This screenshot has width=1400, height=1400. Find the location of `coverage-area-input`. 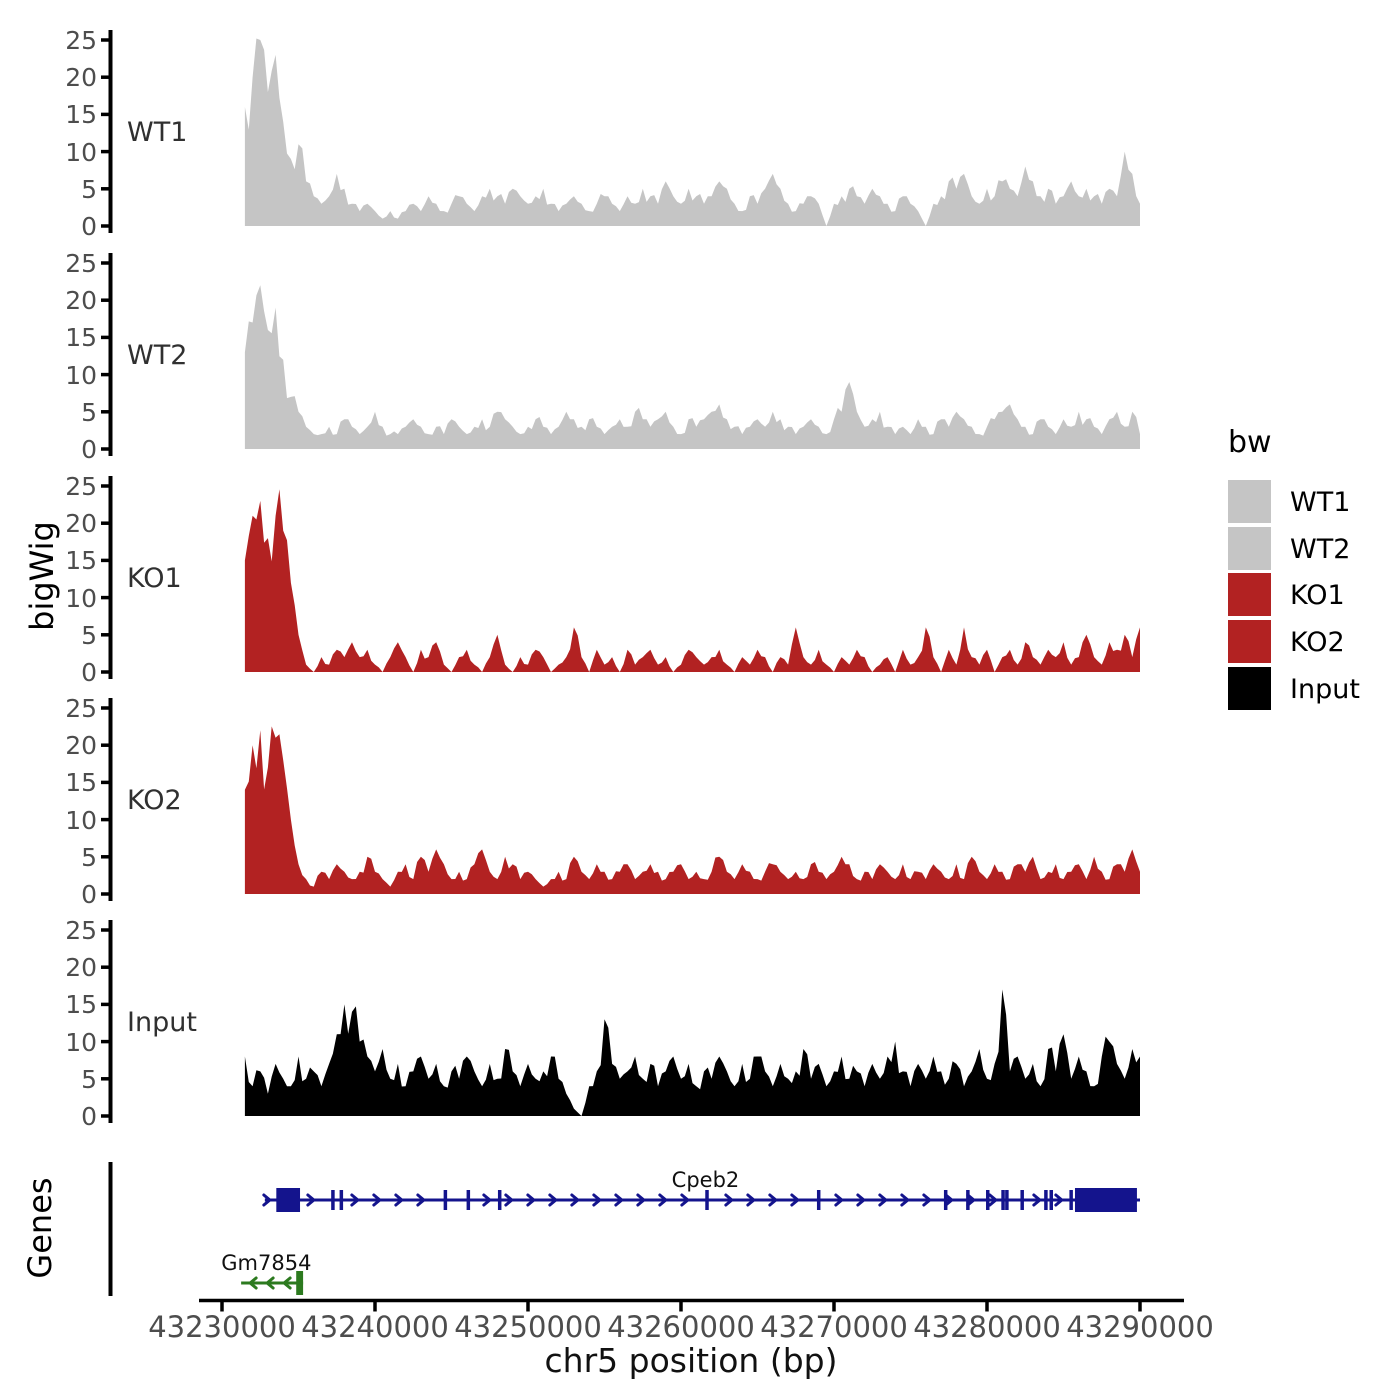

coverage-area-input is located at coordinates (692, 1052).